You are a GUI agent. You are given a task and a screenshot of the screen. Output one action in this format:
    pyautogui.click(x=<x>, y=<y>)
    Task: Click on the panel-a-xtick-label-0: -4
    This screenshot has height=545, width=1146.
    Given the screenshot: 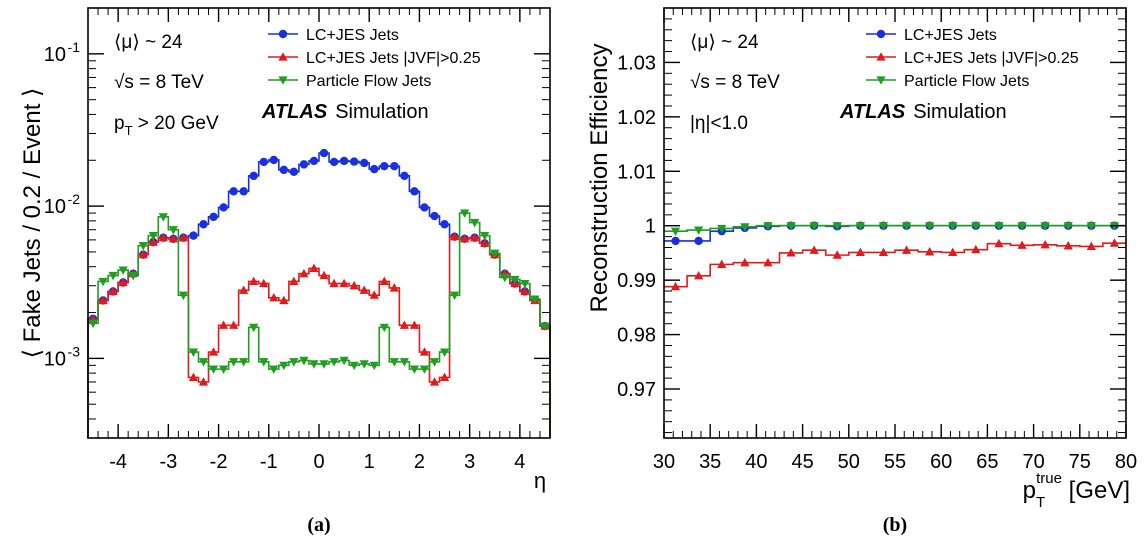 What is the action you would take?
    pyautogui.click(x=118, y=462)
    